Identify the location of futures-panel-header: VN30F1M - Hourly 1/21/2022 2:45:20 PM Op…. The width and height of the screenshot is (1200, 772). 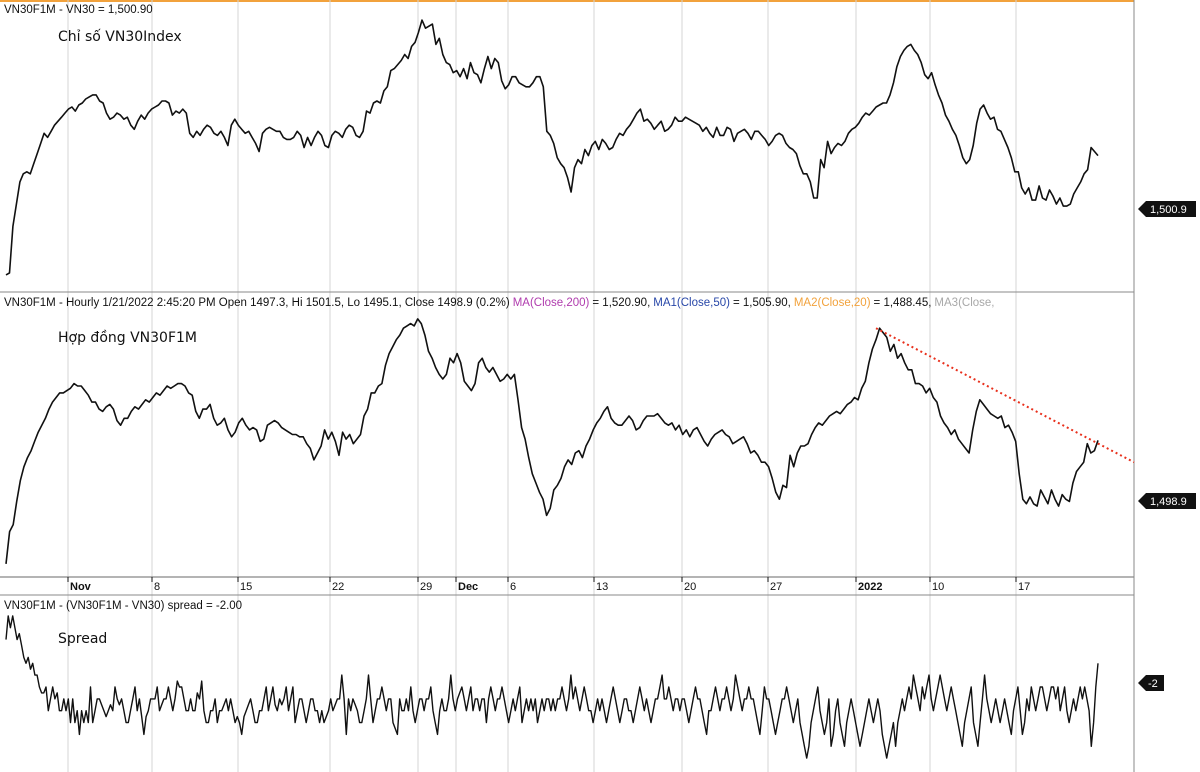
(499, 303).